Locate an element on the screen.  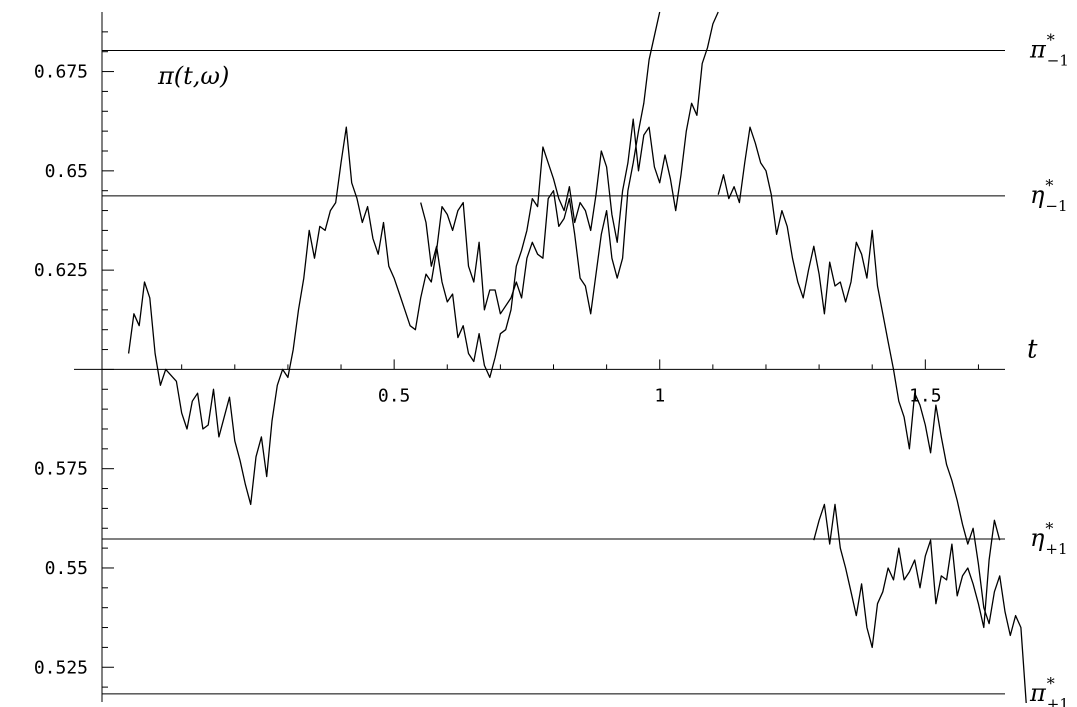
reference-labels: π* −1η* −1η* +1π* +1 is located at coordinates (1049, 369).